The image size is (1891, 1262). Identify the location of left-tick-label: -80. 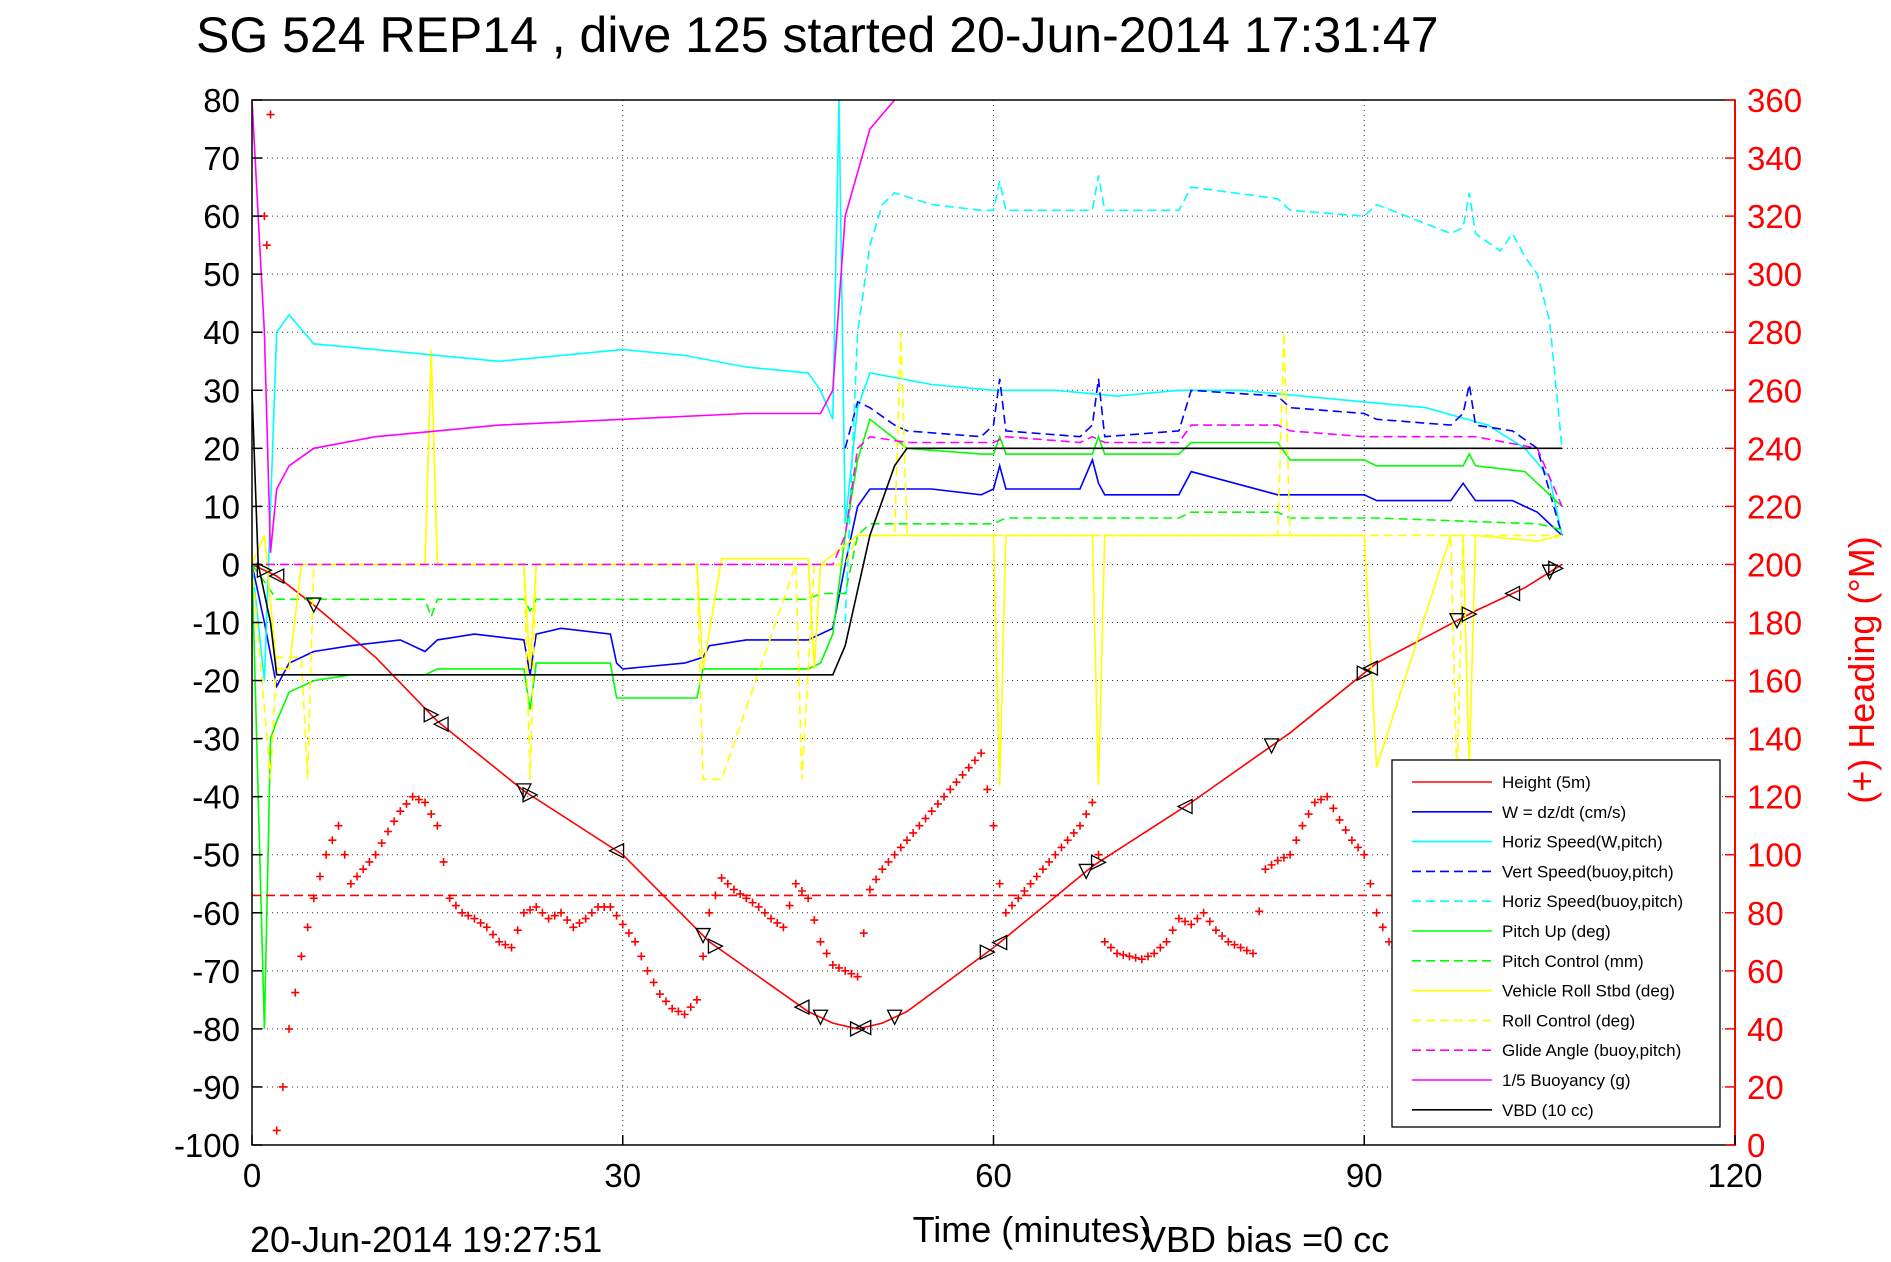
(216, 1029).